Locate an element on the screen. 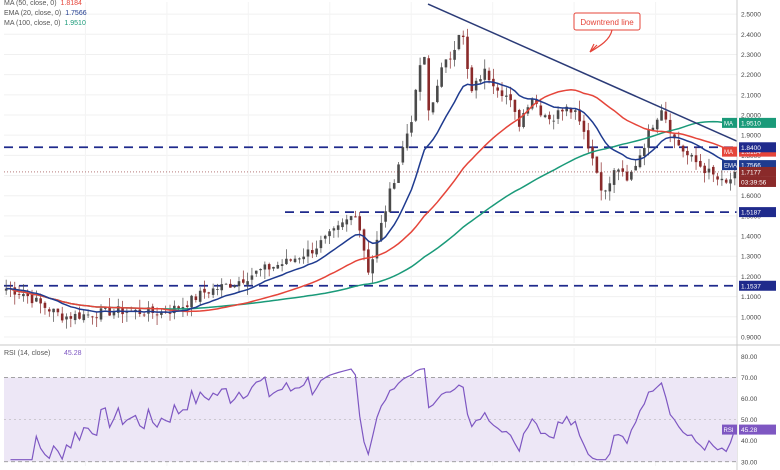 This screenshot has height=470, width=780. rsi-tick-label: 40.00 is located at coordinates (749, 441).